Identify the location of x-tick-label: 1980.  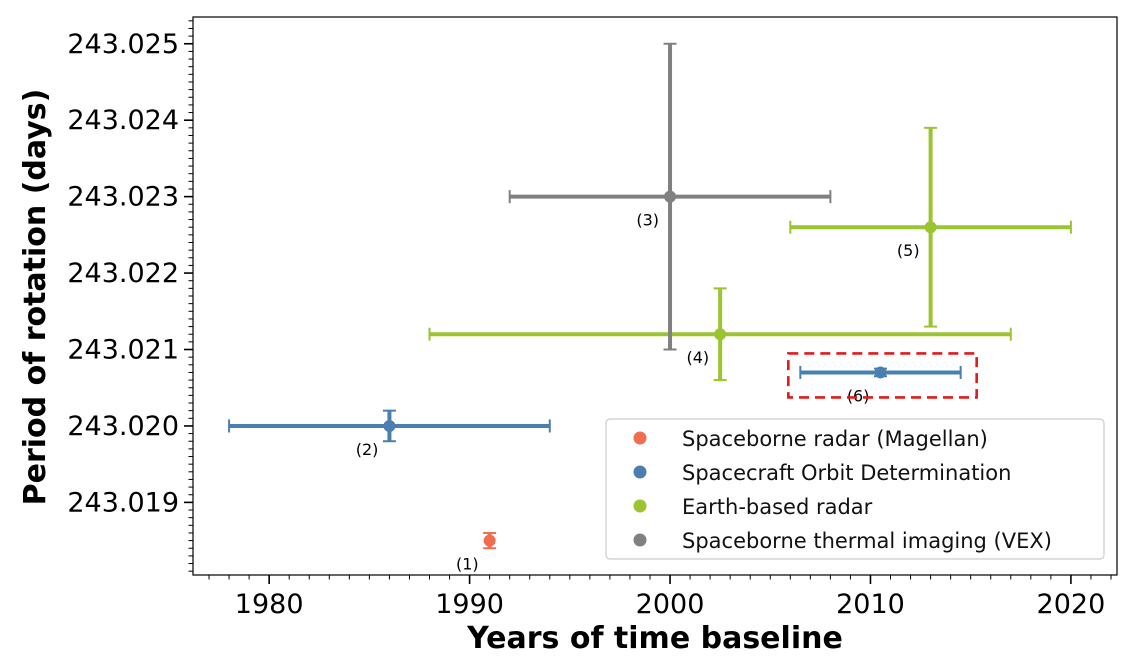
(269, 604).